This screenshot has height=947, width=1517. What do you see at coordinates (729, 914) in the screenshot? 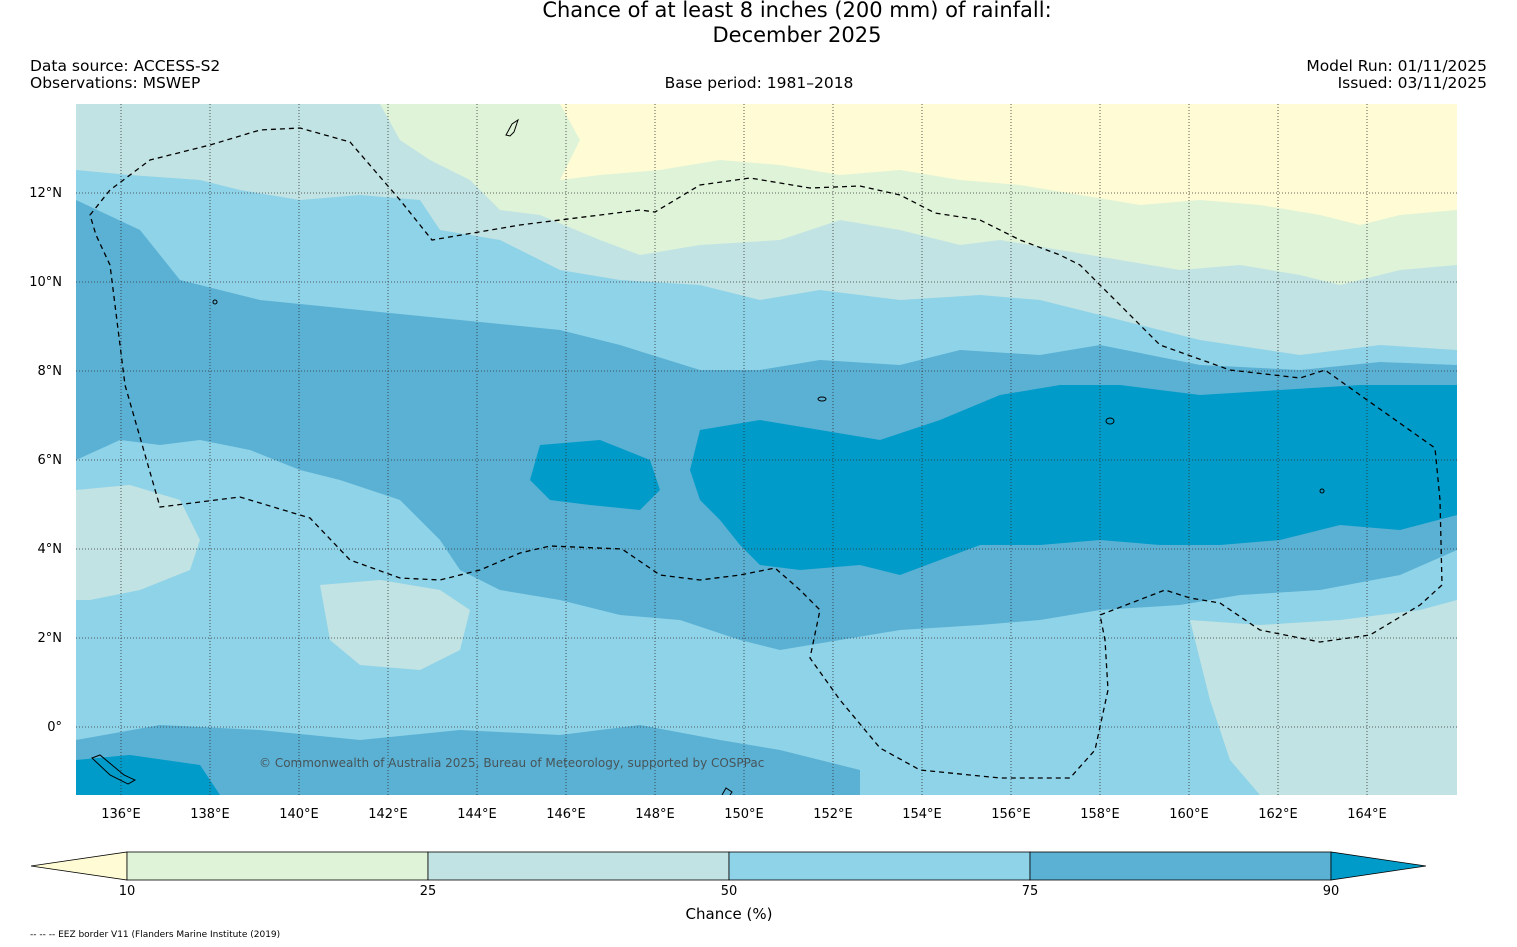
I see `colorbar-title: Chance (%)` at bounding box center [729, 914].